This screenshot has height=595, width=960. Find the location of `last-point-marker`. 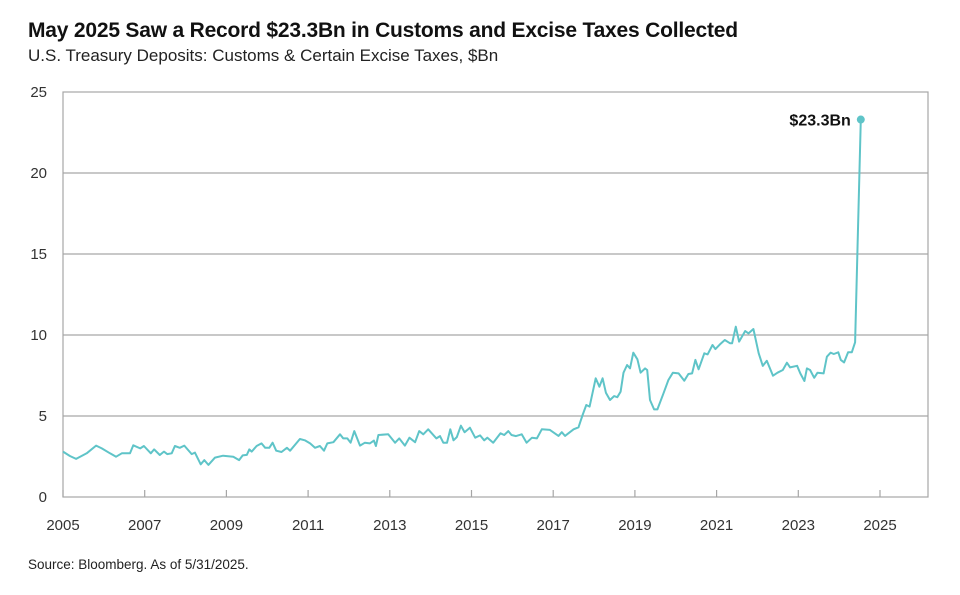

last-point-marker is located at coordinates (860, 119).